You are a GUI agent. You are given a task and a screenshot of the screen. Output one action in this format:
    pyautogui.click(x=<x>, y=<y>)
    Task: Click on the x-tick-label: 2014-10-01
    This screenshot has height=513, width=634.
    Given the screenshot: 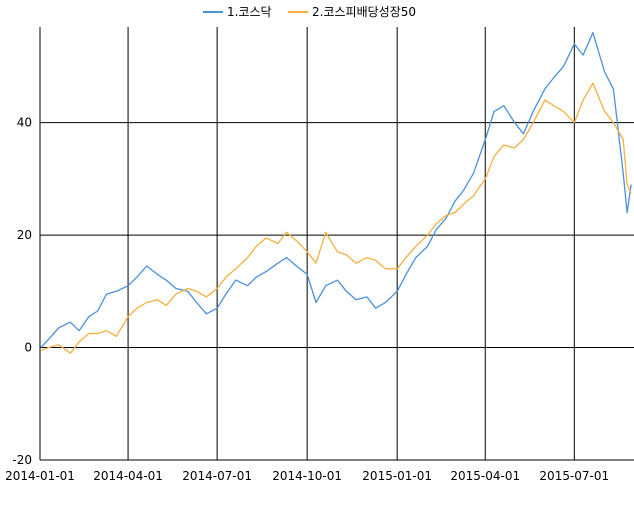 What is the action you would take?
    pyautogui.click(x=307, y=476)
    